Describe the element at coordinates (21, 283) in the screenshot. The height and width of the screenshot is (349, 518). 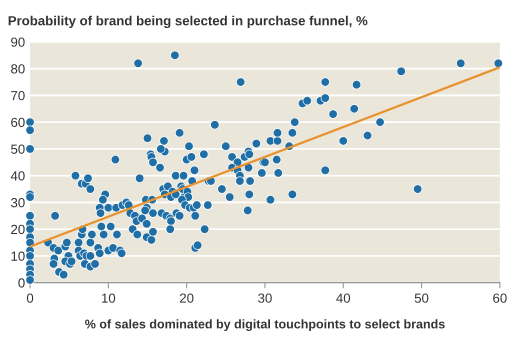
I see `y-tick-label: 0` at that location.